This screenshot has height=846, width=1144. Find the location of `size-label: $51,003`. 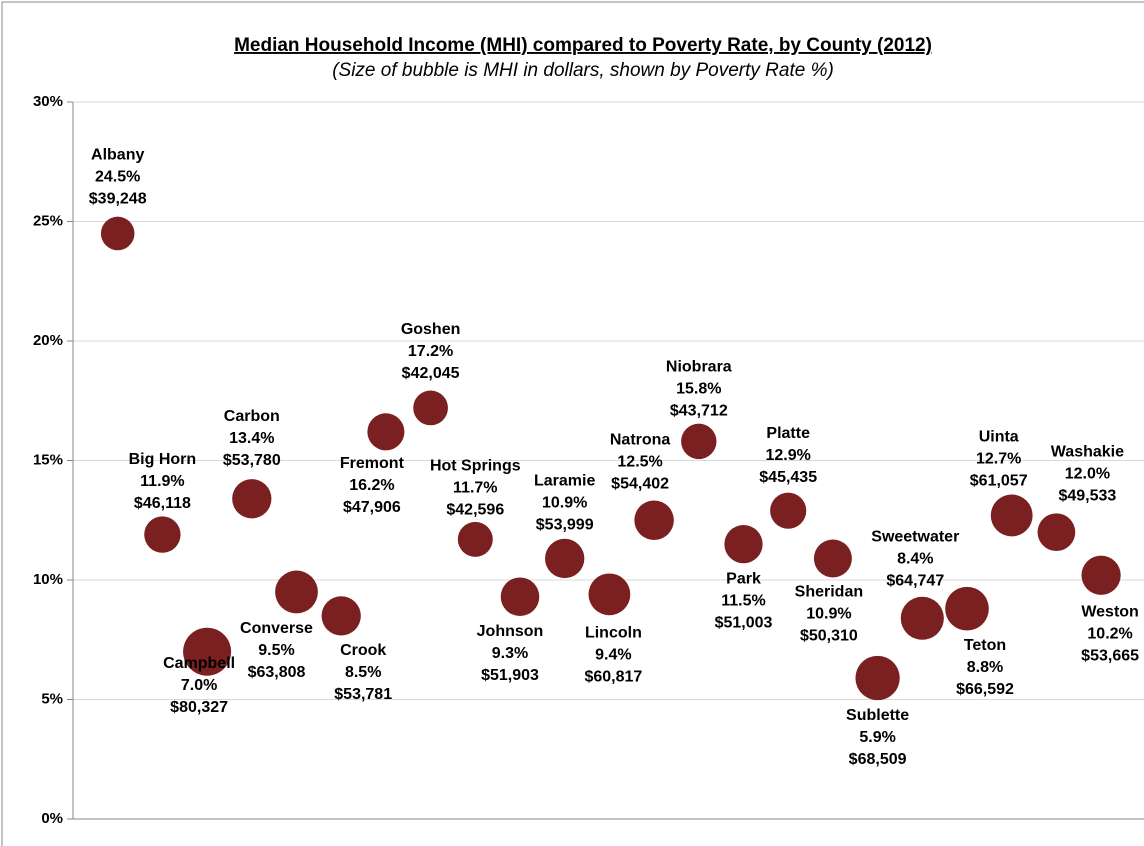

size-label: $51,003 is located at coordinates (744, 622).